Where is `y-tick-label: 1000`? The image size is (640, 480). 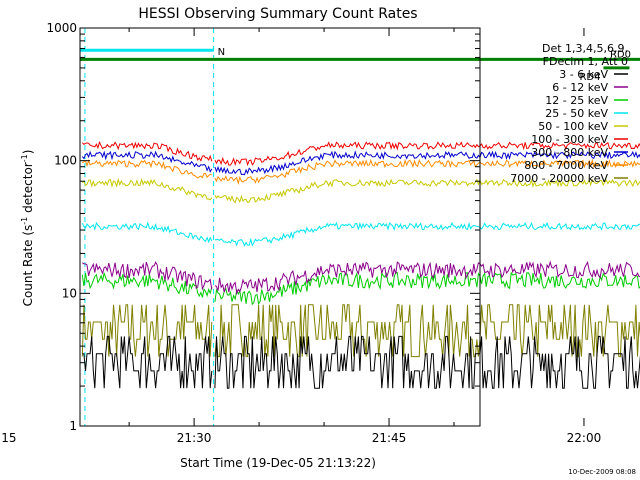 y-tick-label: 1000 is located at coordinates (61, 28).